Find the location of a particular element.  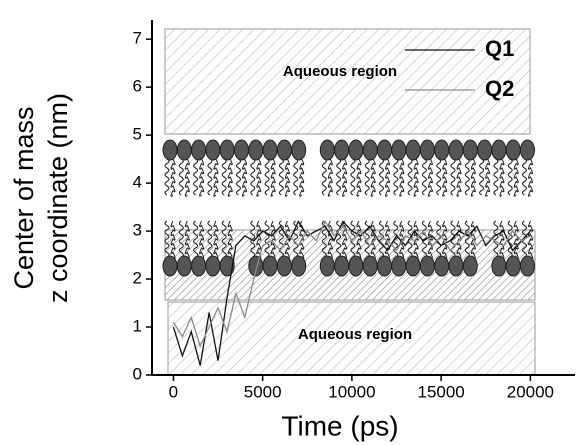

y-tick-label: 4 is located at coordinates (137, 182).